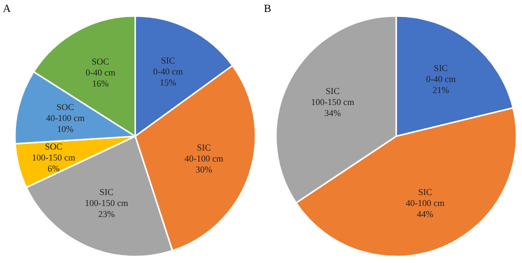 This screenshot has height=263, width=522. What do you see at coordinates (54, 151) in the screenshot?
I see `slice-label: SOC 100-150 cm` at bounding box center [54, 151].